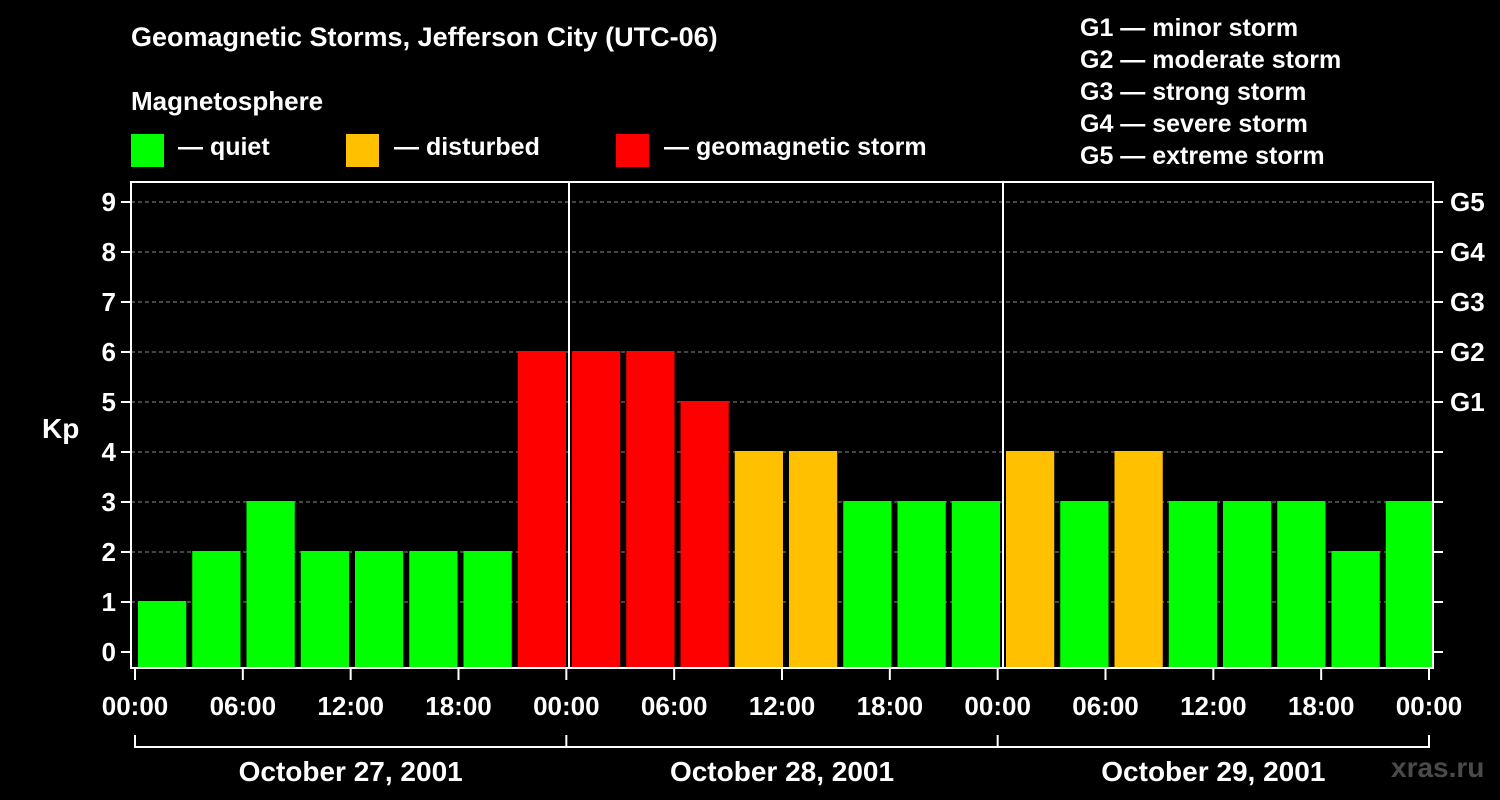 The image size is (1500, 800). Describe the element at coordinates (224, 147) in the screenshot. I see `legend-label-quiet: — quiet` at that location.